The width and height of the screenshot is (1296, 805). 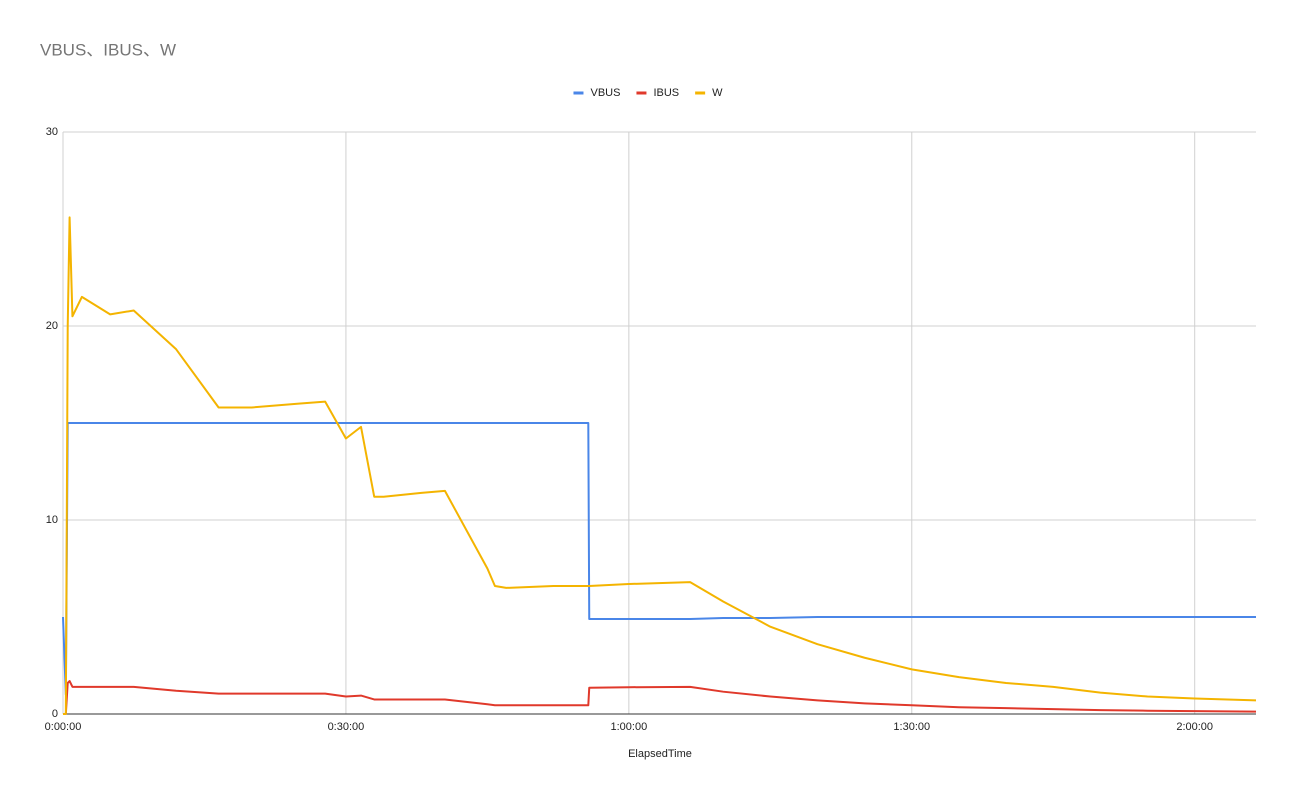 I want to click on x-tick-label: 1:00:00, so click(x=628, y=727).